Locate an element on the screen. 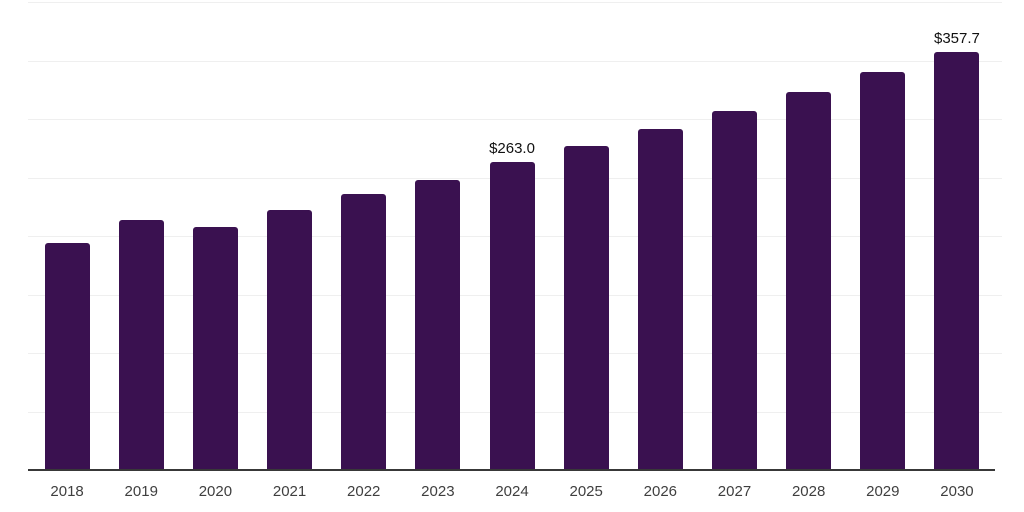  bar-cell-2024: $263.0 is located at coordinates (512, 236).